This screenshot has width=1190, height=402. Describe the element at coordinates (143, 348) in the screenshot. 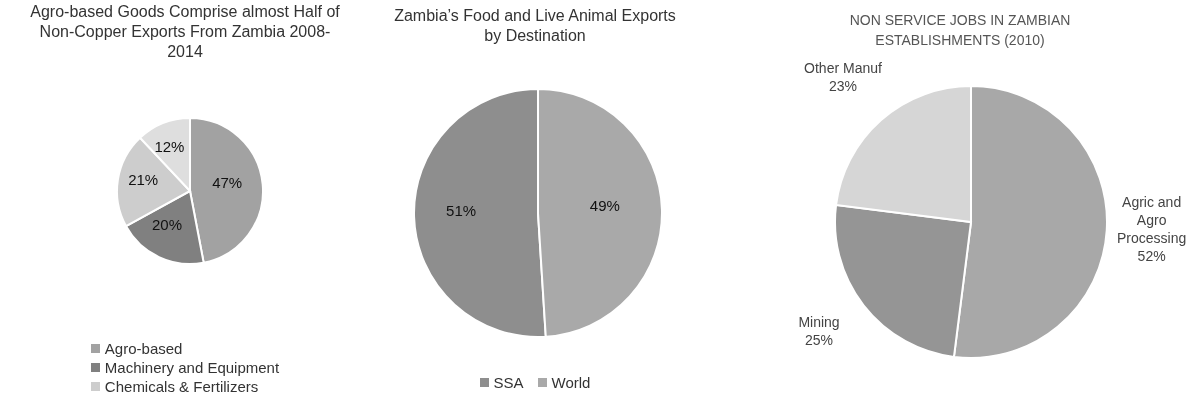

I see `legend-label: Agro-based` at that location.